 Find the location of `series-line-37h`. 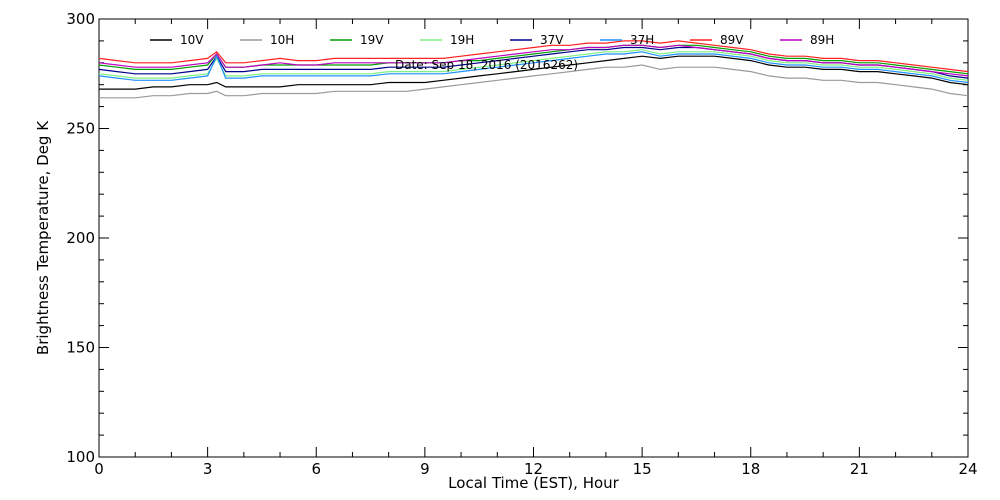

series-line-37h is located at coordinates (533, 67).